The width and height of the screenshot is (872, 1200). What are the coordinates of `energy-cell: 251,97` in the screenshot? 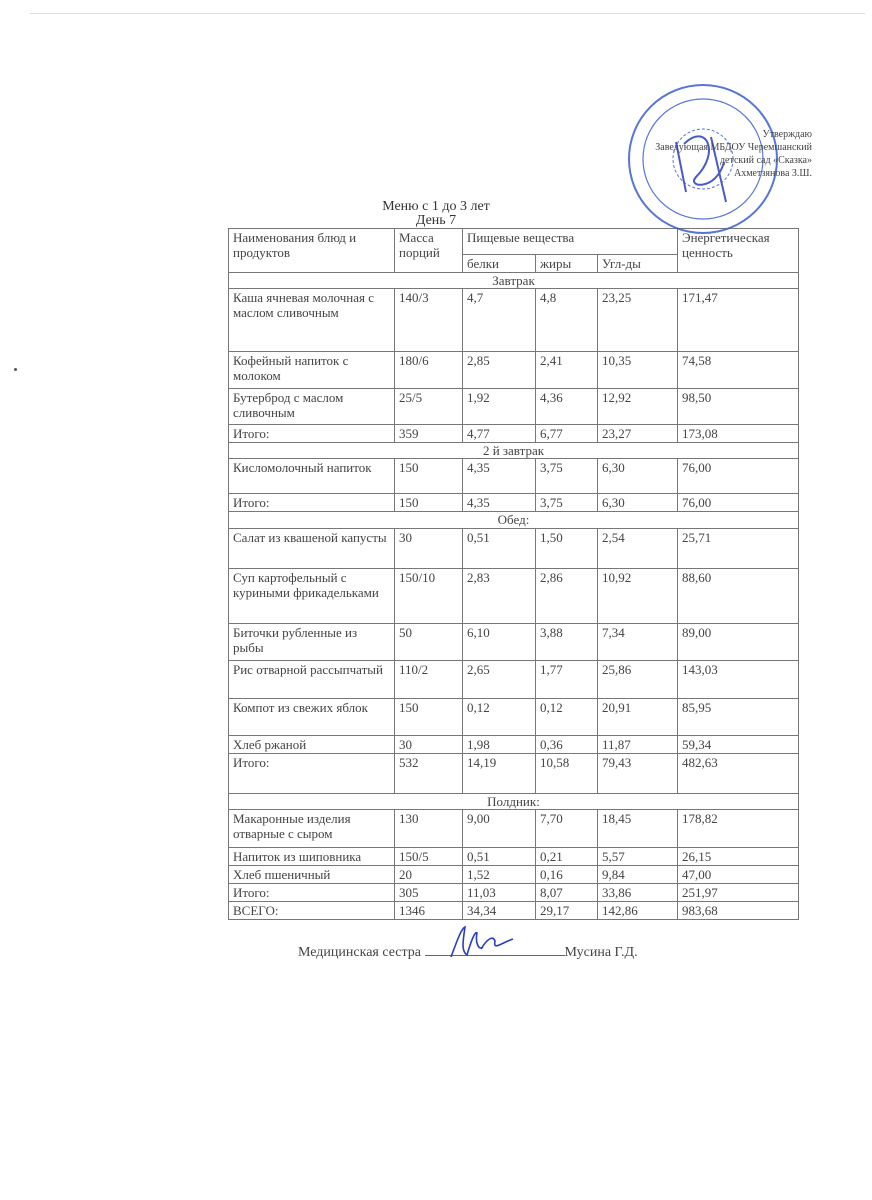 It's located at (738, 892).